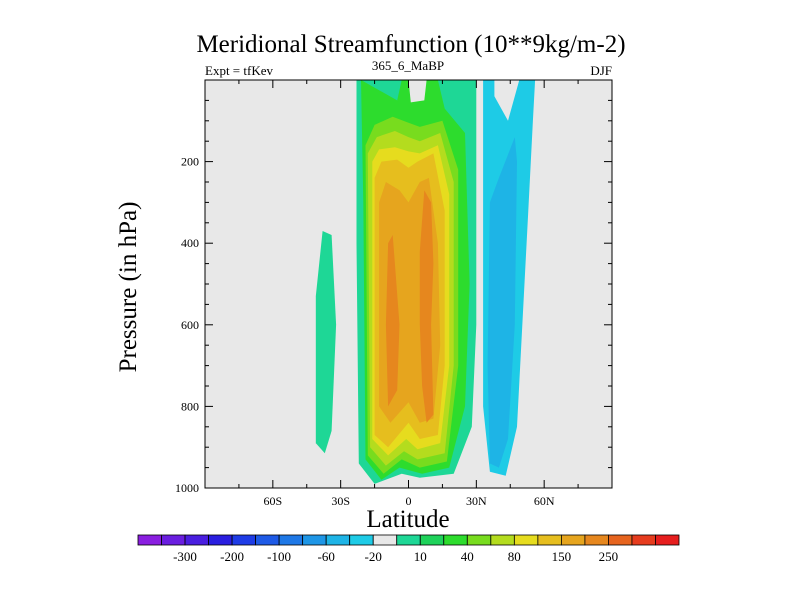 The image size is (800, 600). What do you see at coordinates (239, 70) in the screenshot?
I see `experiment-label: Expt = tfKev` at bounding box center [239, 70].